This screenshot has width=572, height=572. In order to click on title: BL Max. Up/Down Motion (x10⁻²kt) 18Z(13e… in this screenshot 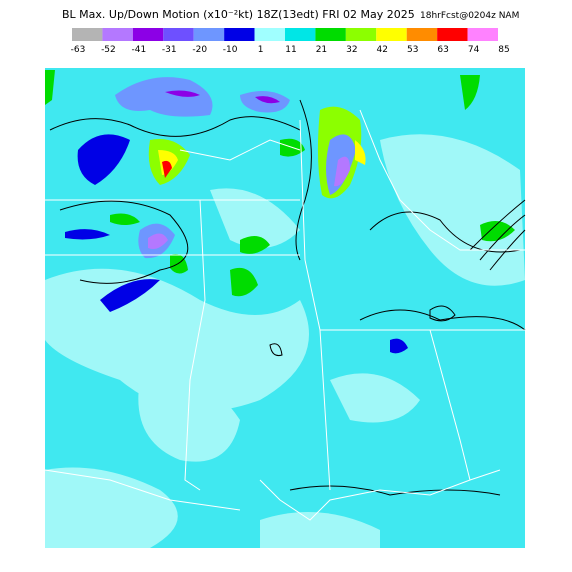, I will do `click(238, 14)`.